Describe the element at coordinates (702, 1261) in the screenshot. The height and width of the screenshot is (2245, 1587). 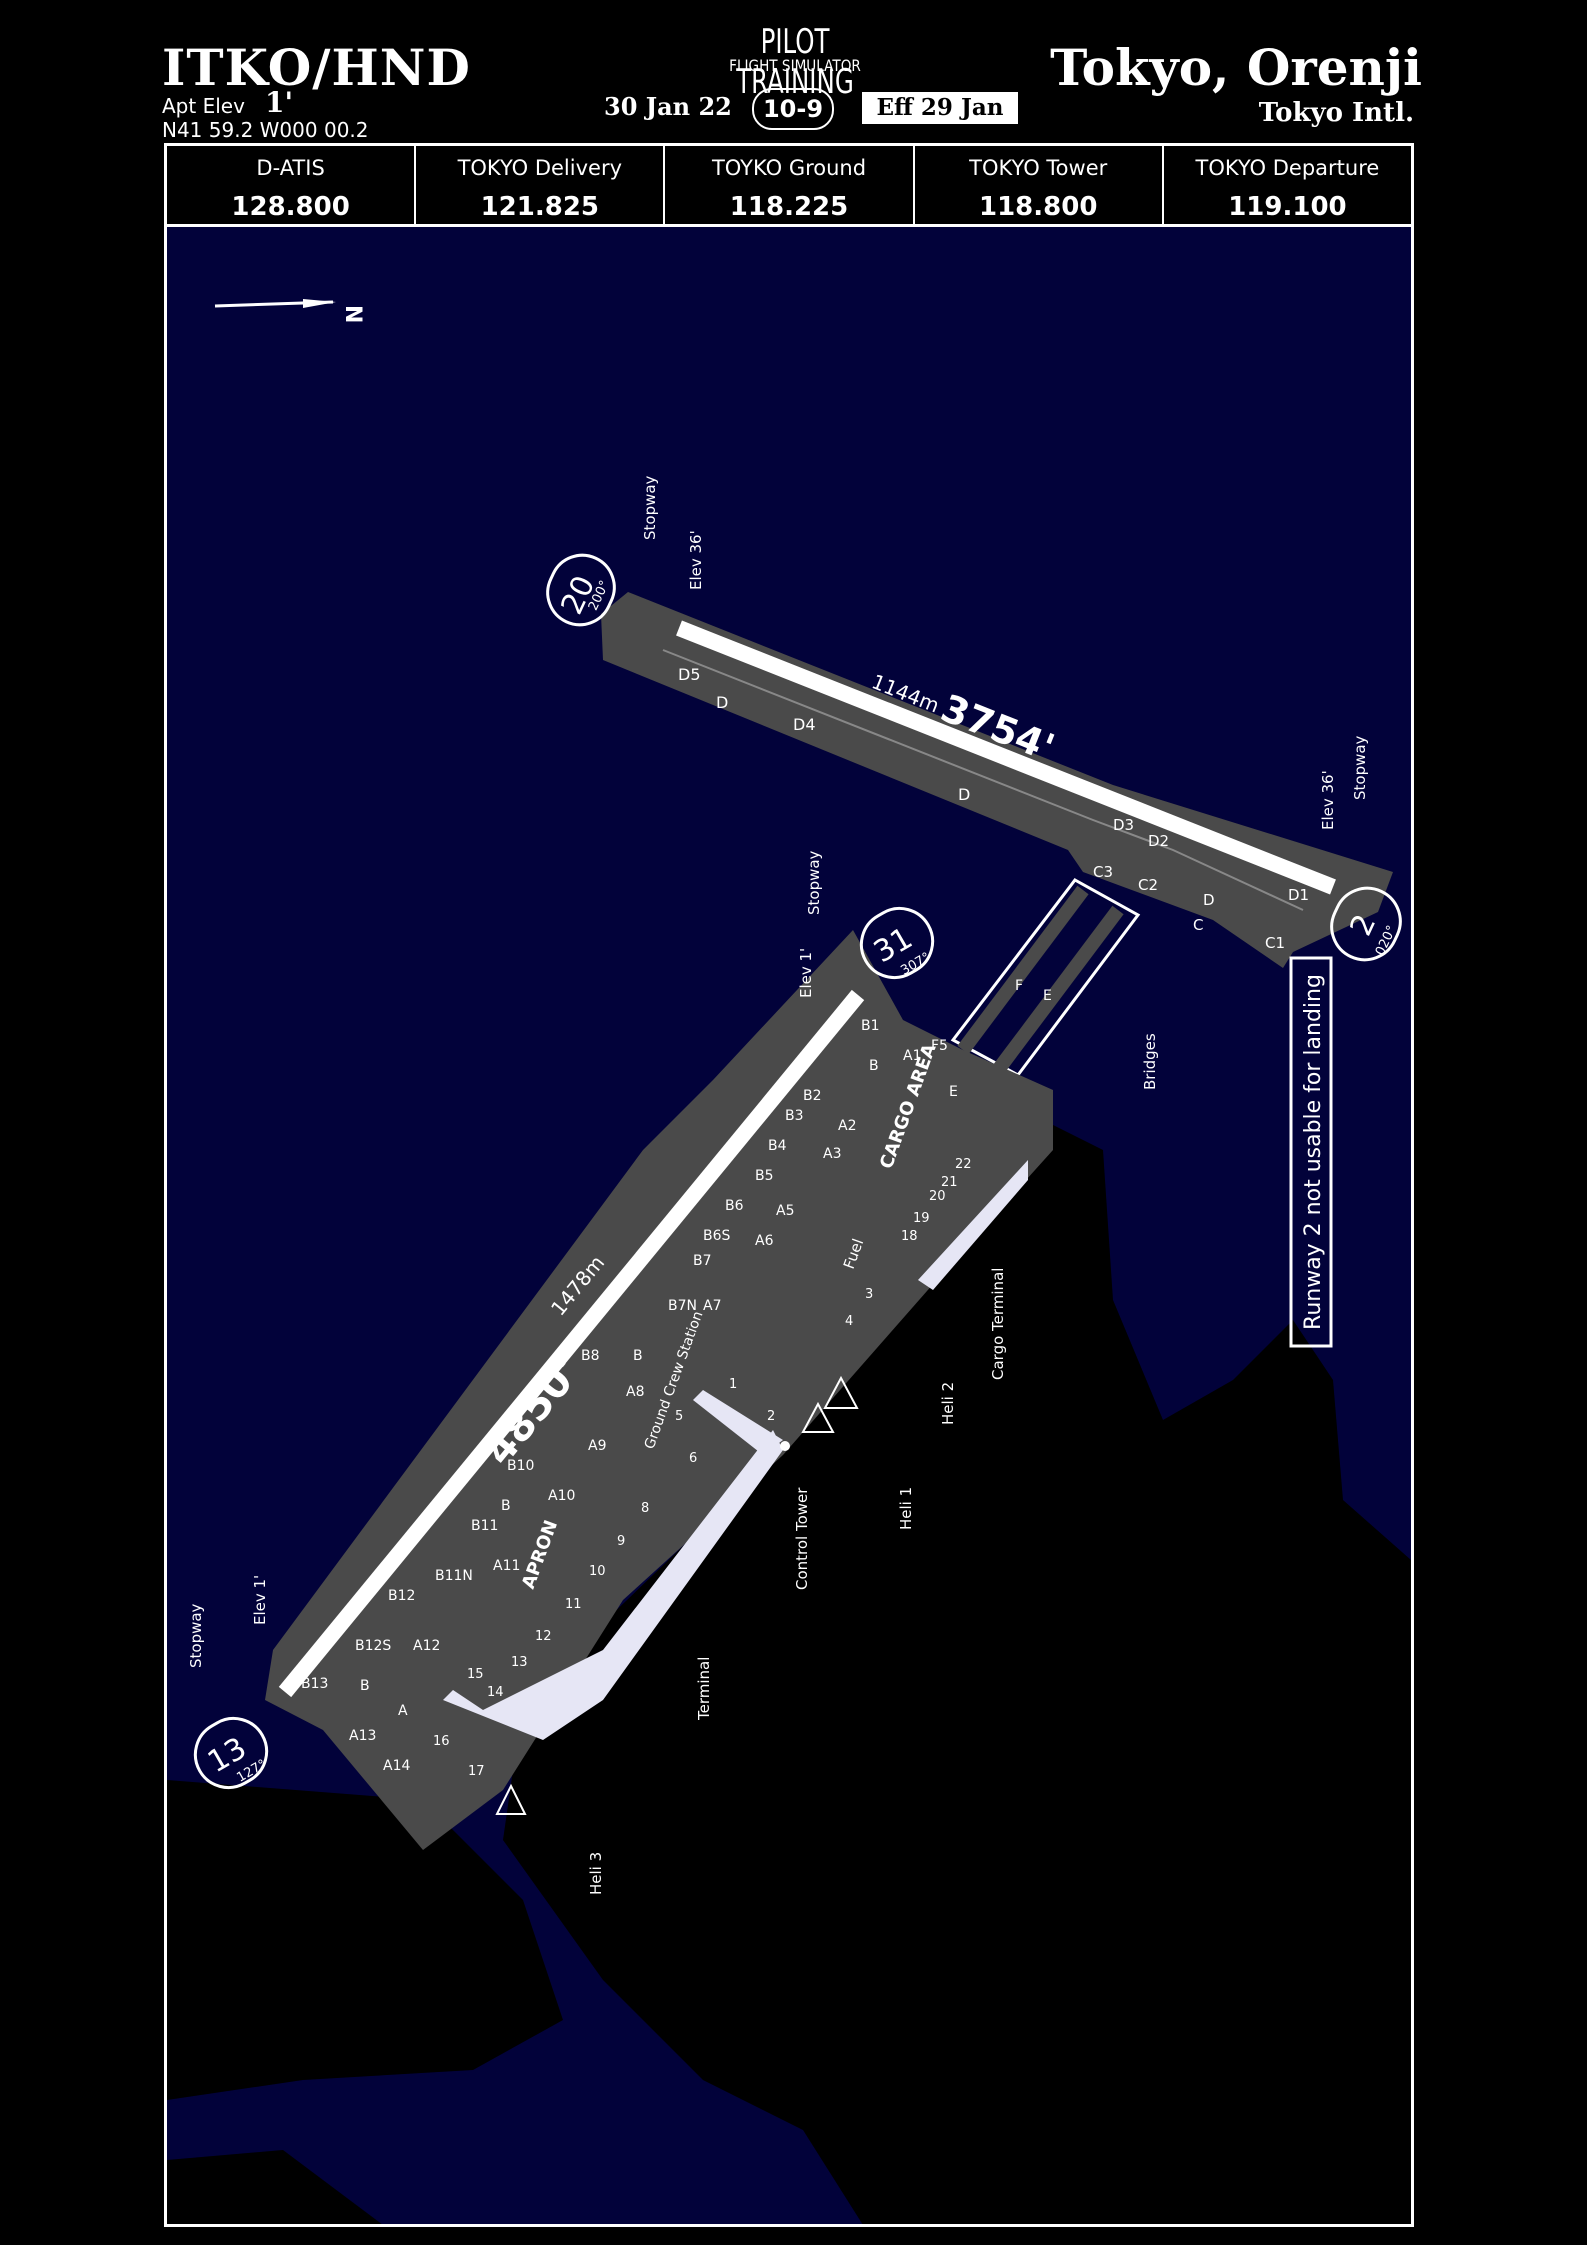
I see `taxiway-label: B7` at that location.